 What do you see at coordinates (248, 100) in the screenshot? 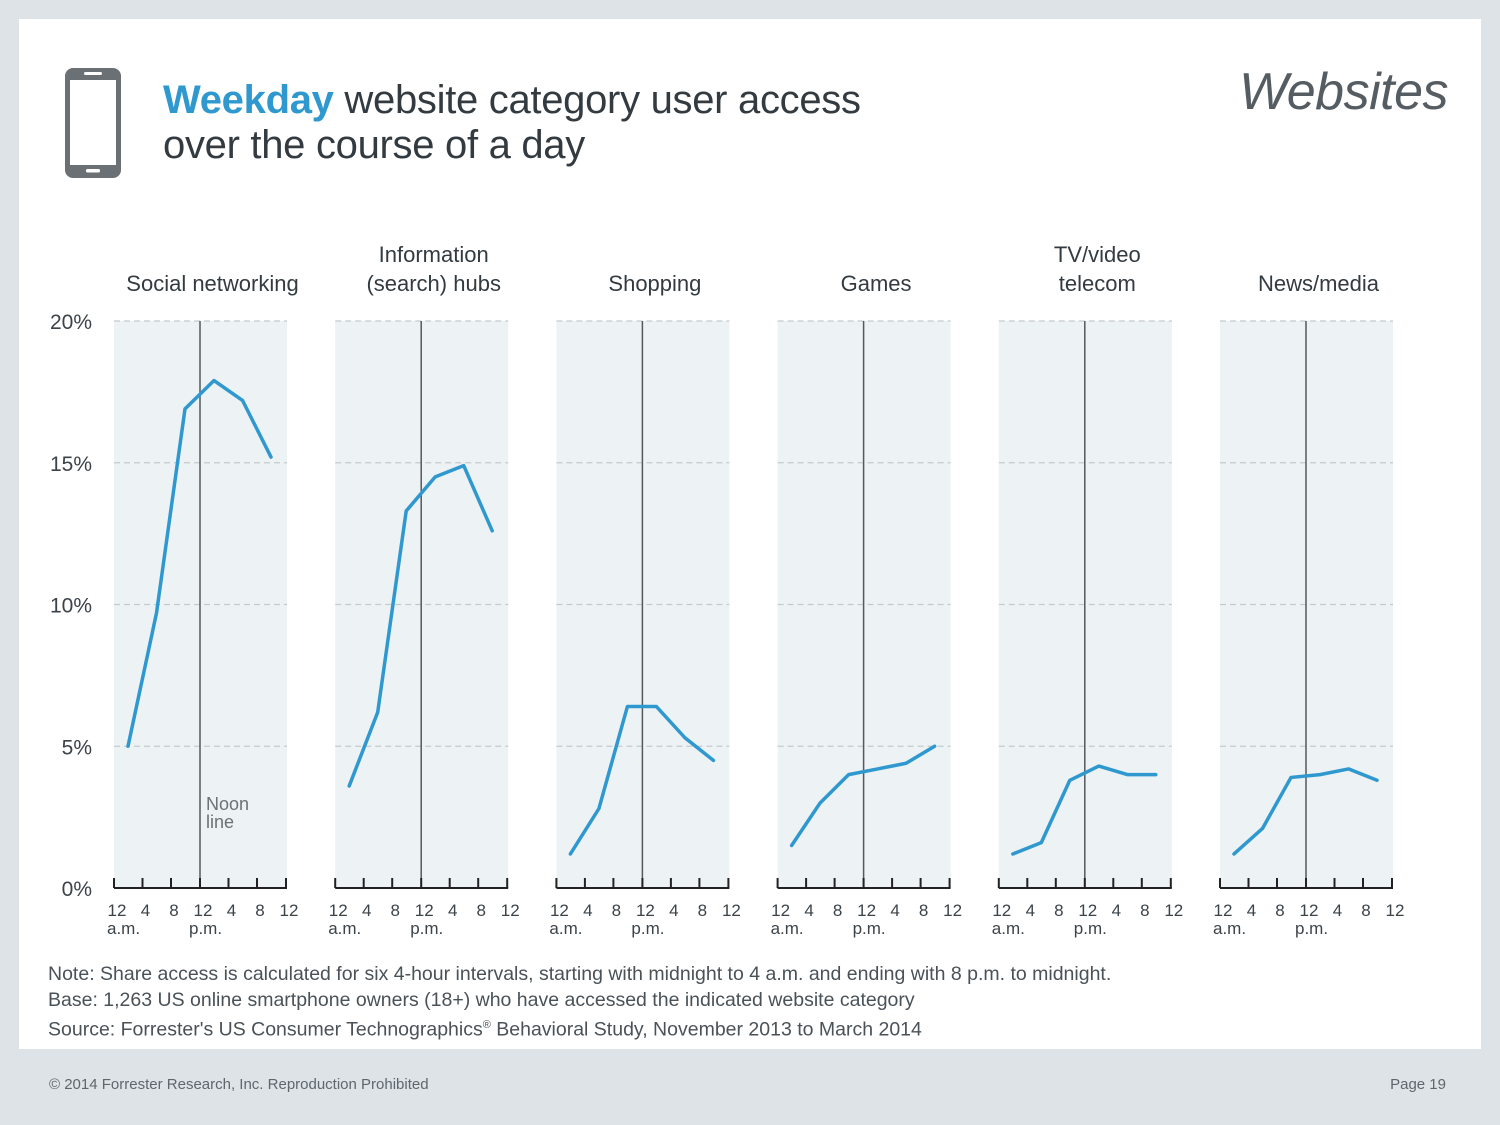
I see `title-highlight: Weekday` at bounding box center [248, 100].